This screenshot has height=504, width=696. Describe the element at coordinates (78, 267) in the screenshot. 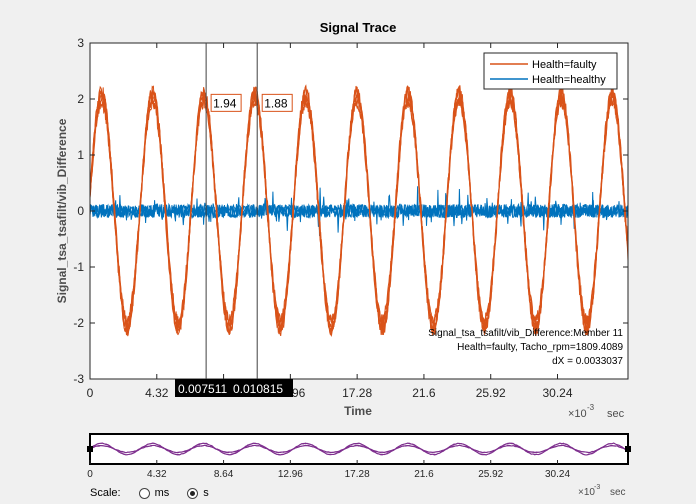

I see `y-tick-label: -1` at that location.